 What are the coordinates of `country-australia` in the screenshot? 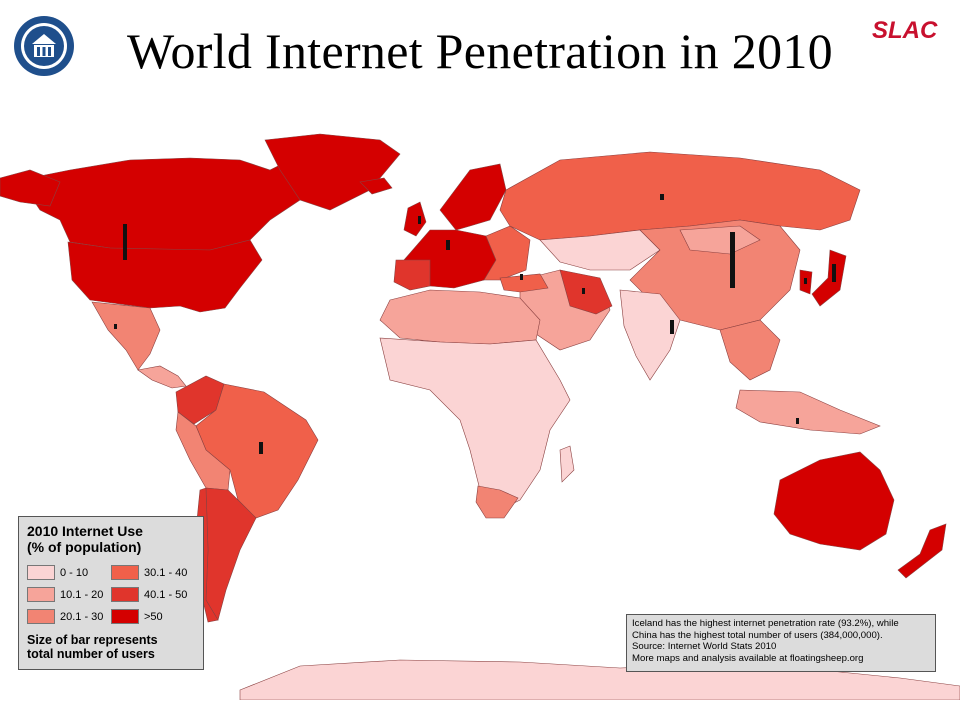 It's located at (834, 501).